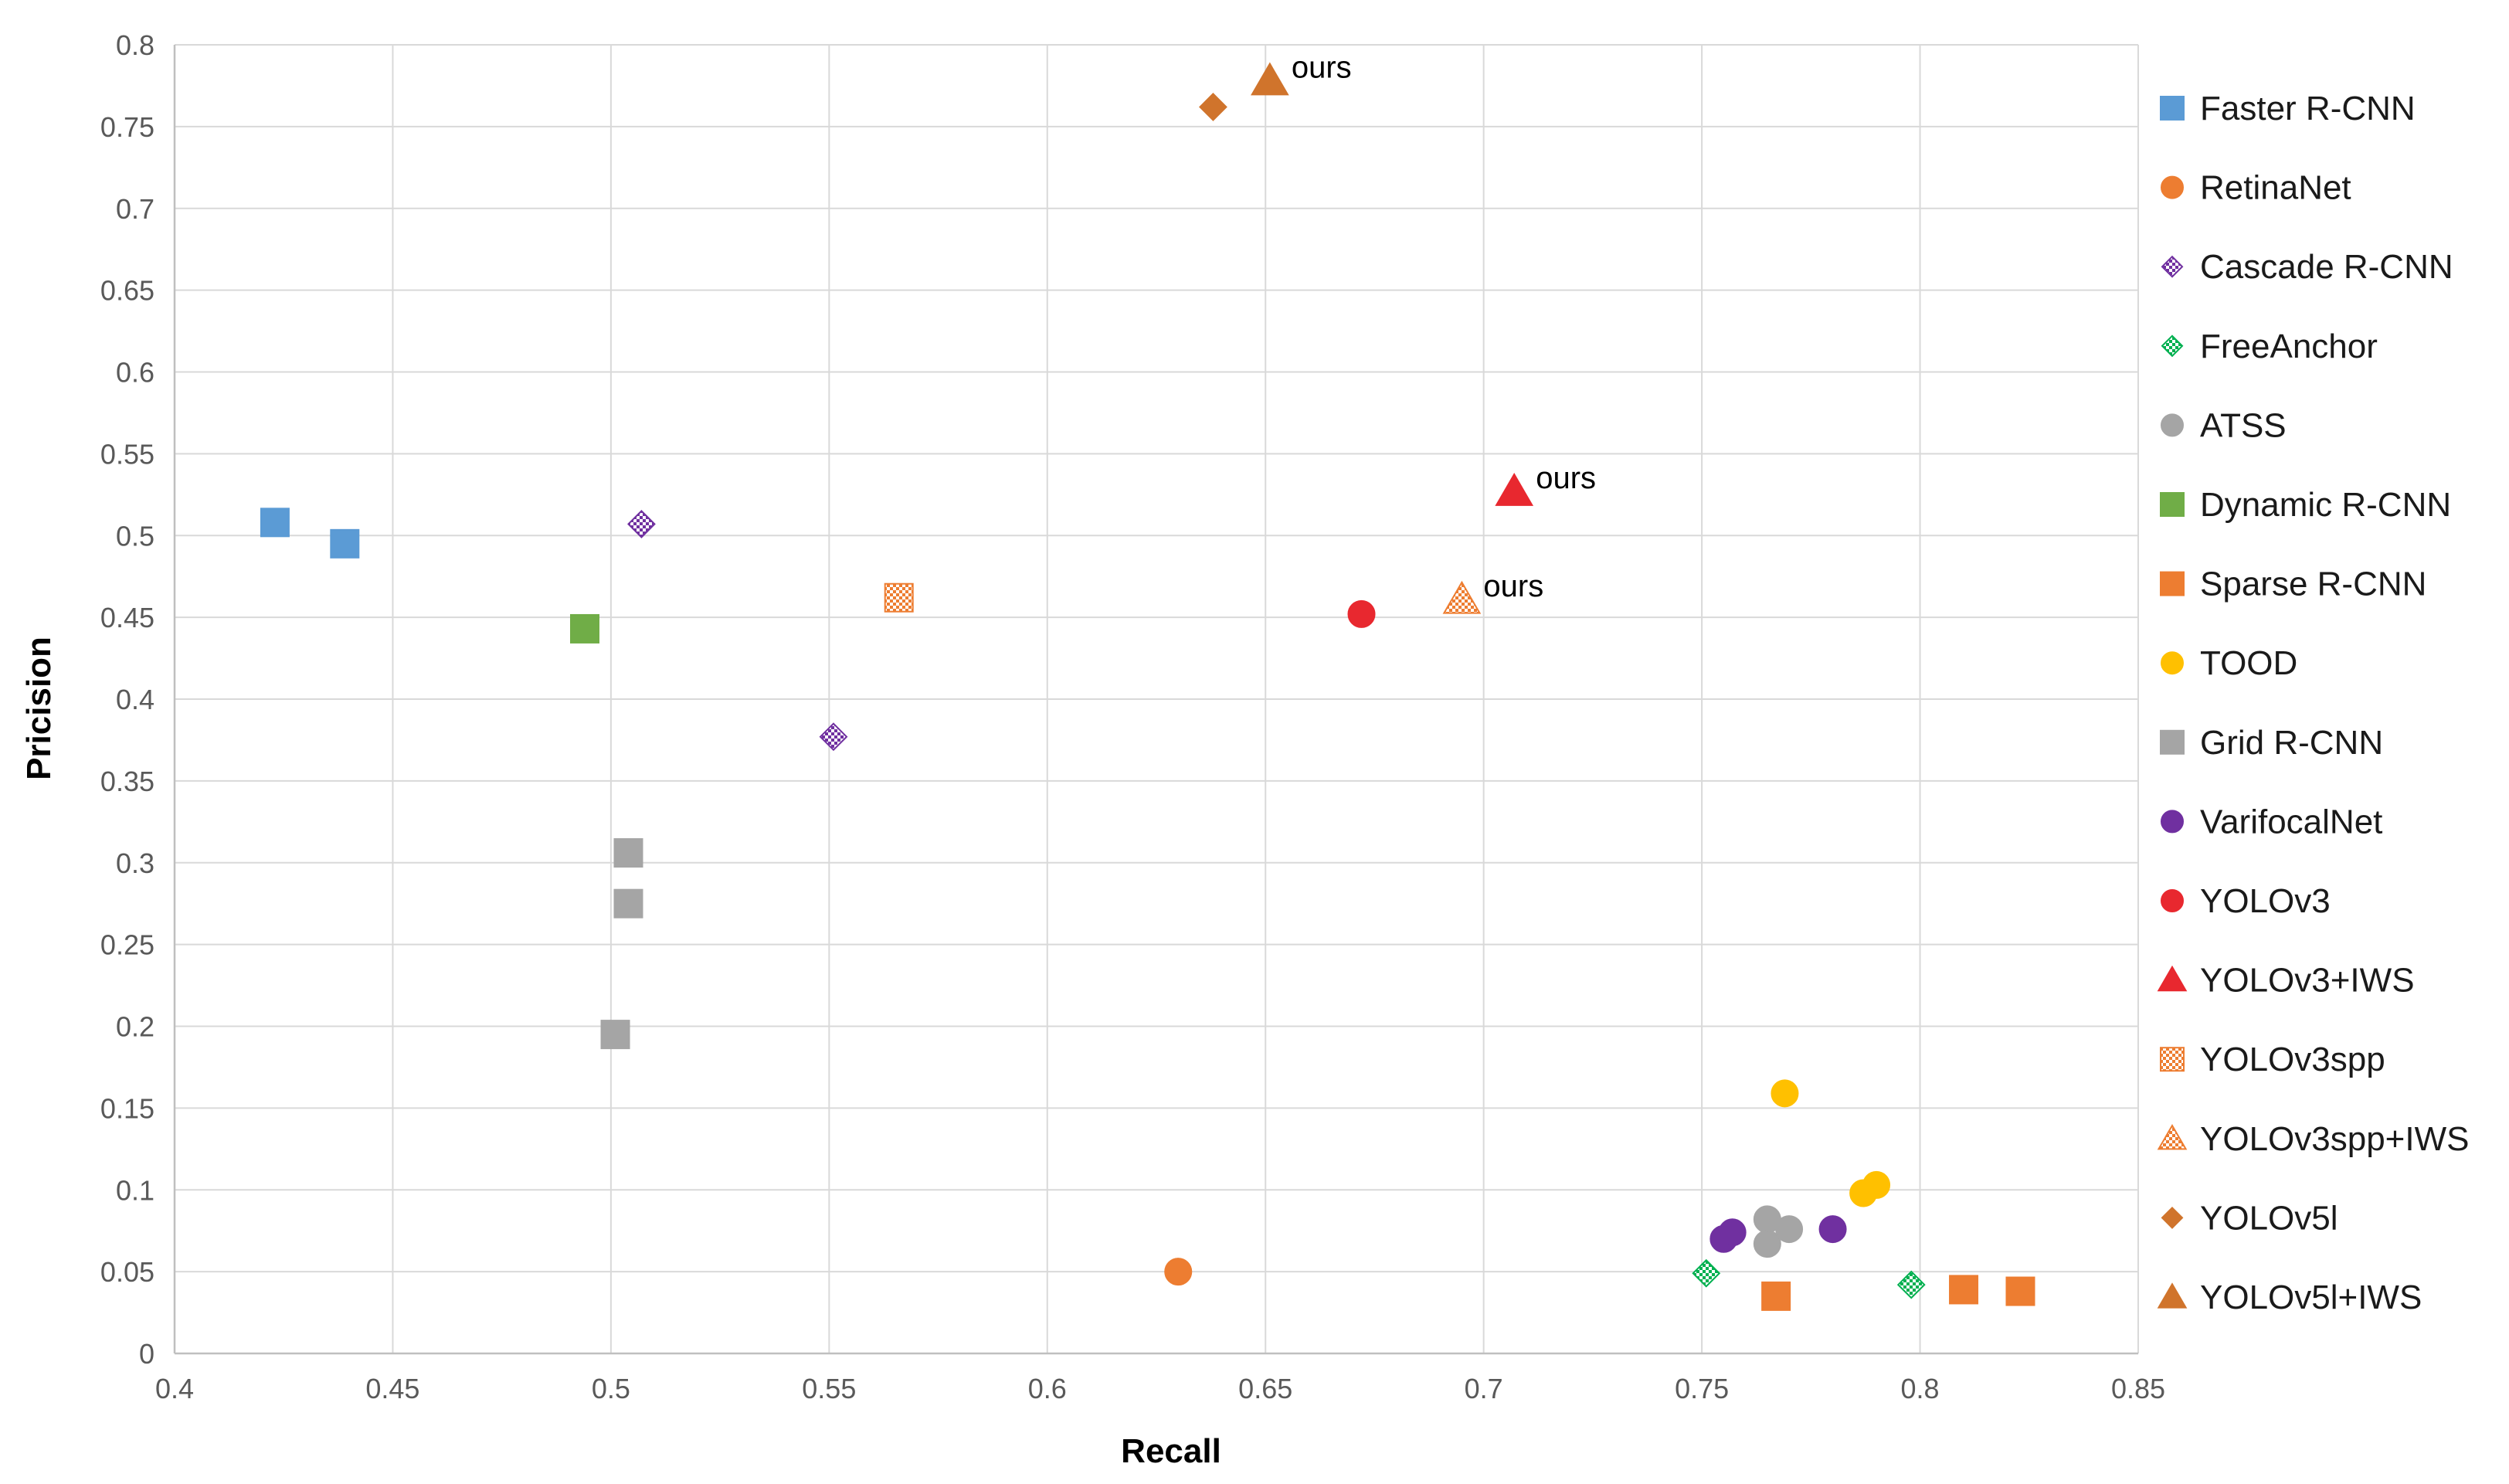 This screenshot has width=2509, height=1484. I want to click on y-tick-label: 0.25, so click(127, 945).